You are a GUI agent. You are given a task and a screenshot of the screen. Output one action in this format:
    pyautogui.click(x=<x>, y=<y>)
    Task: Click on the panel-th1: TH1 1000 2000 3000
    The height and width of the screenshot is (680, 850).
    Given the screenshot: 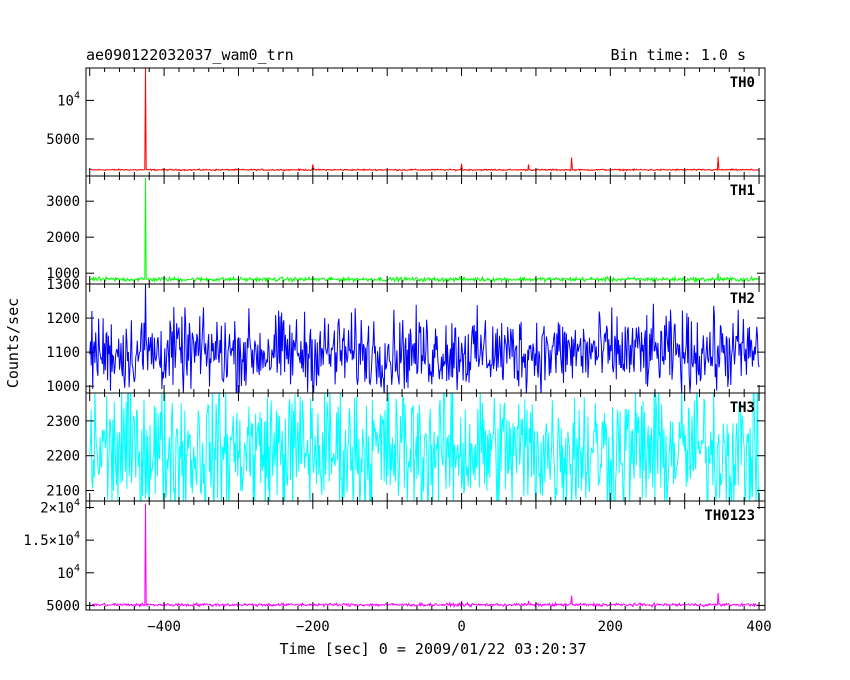 What is the action you would take?
    pyautogui.click(x=406, y=230)
    